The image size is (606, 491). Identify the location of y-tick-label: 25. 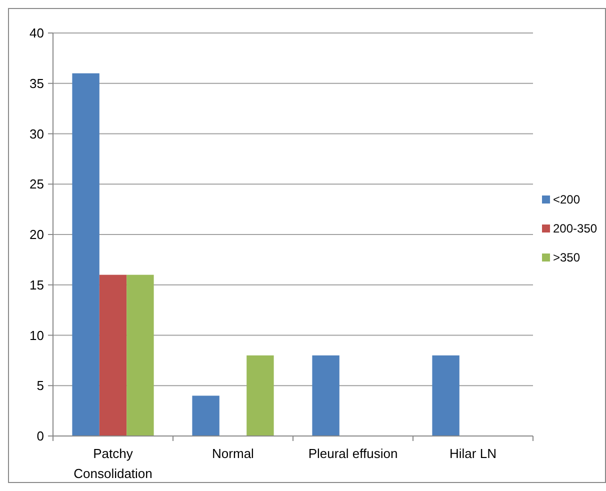
(37, 184).